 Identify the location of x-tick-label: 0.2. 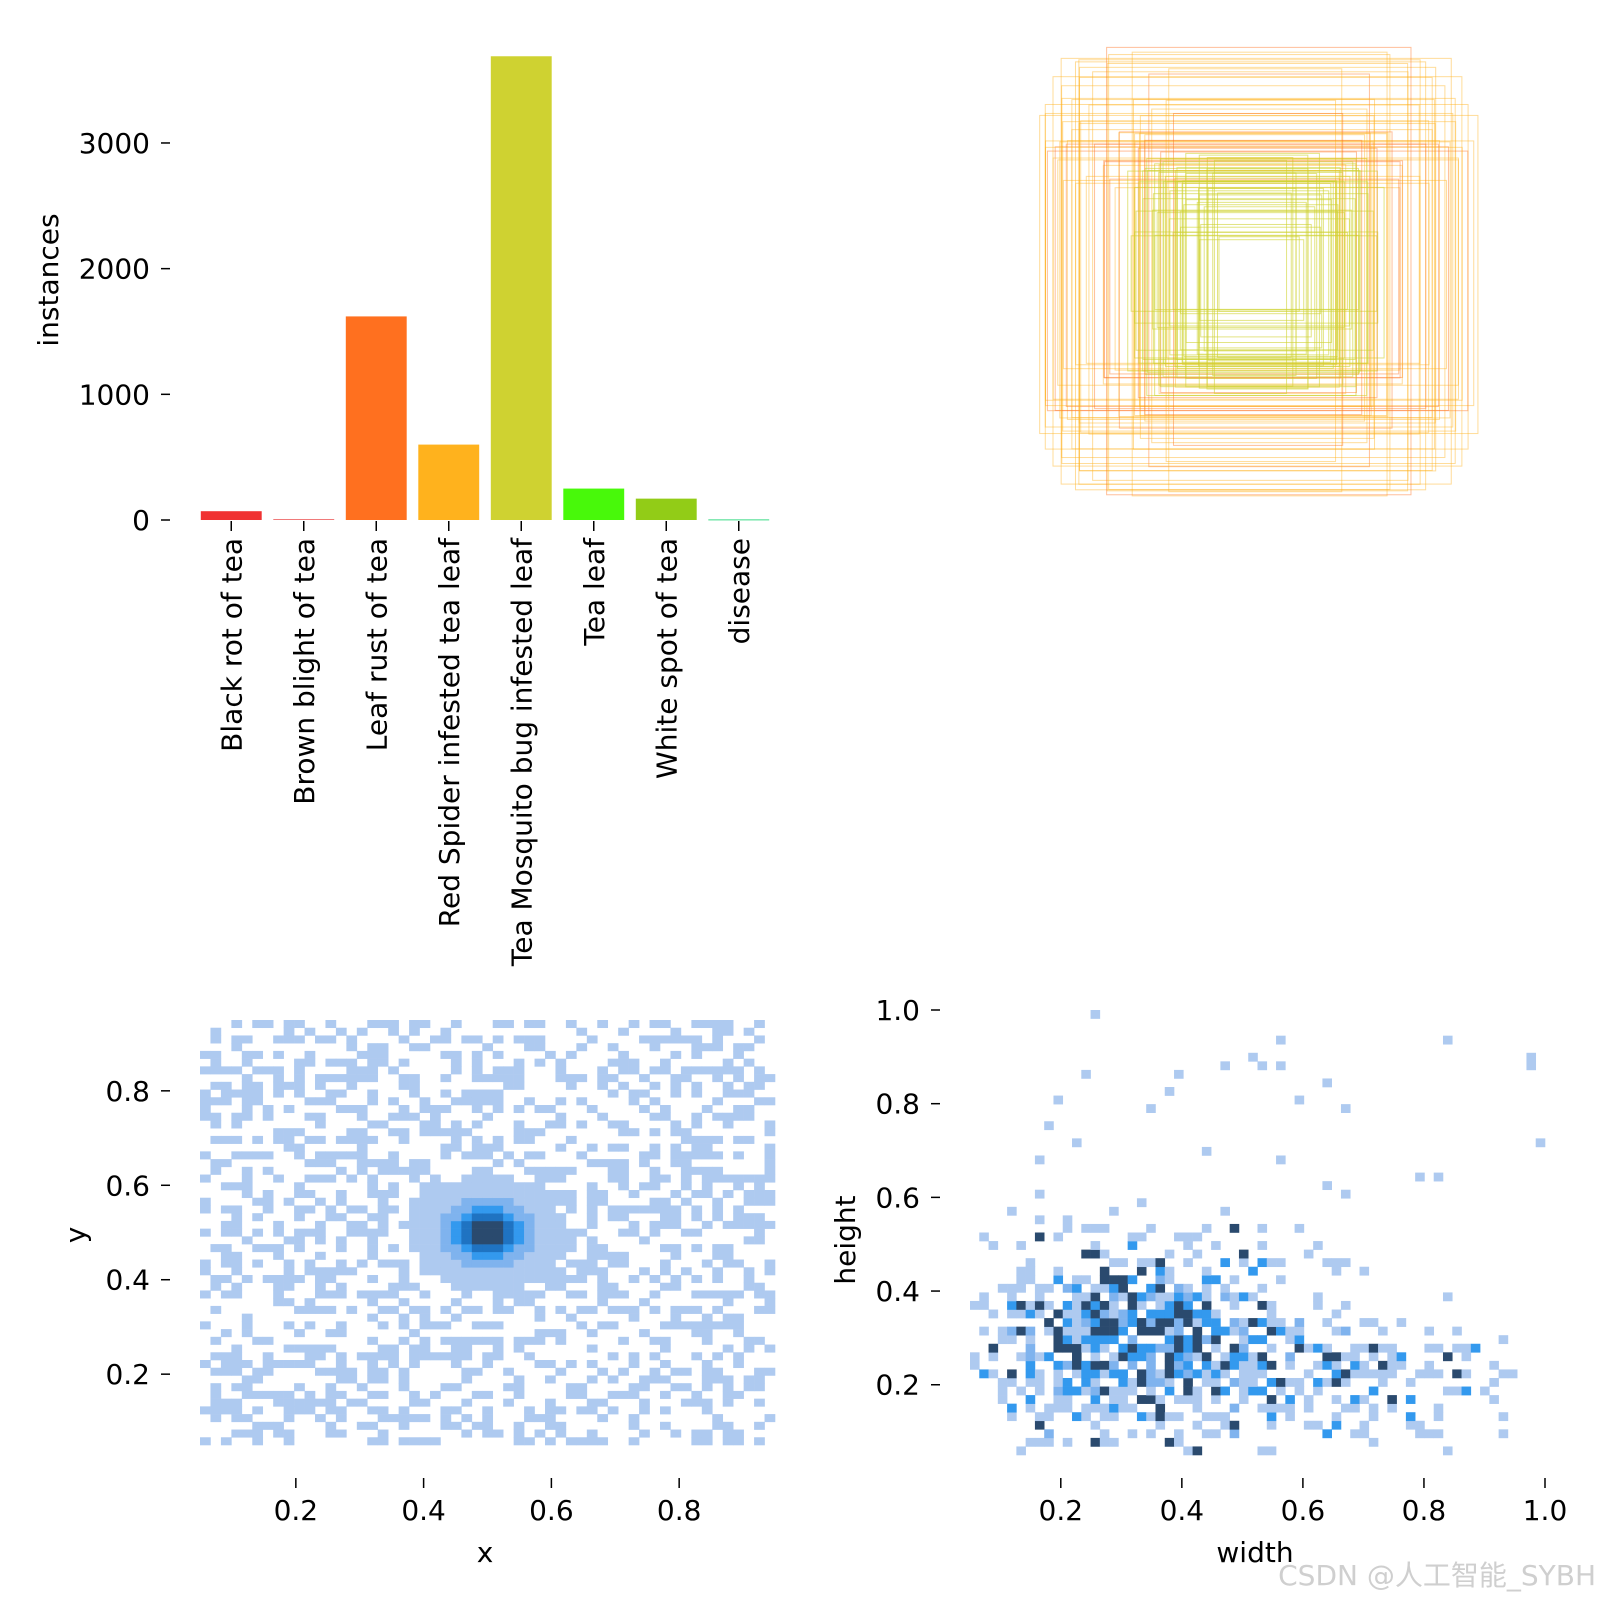
(1061, 1510).